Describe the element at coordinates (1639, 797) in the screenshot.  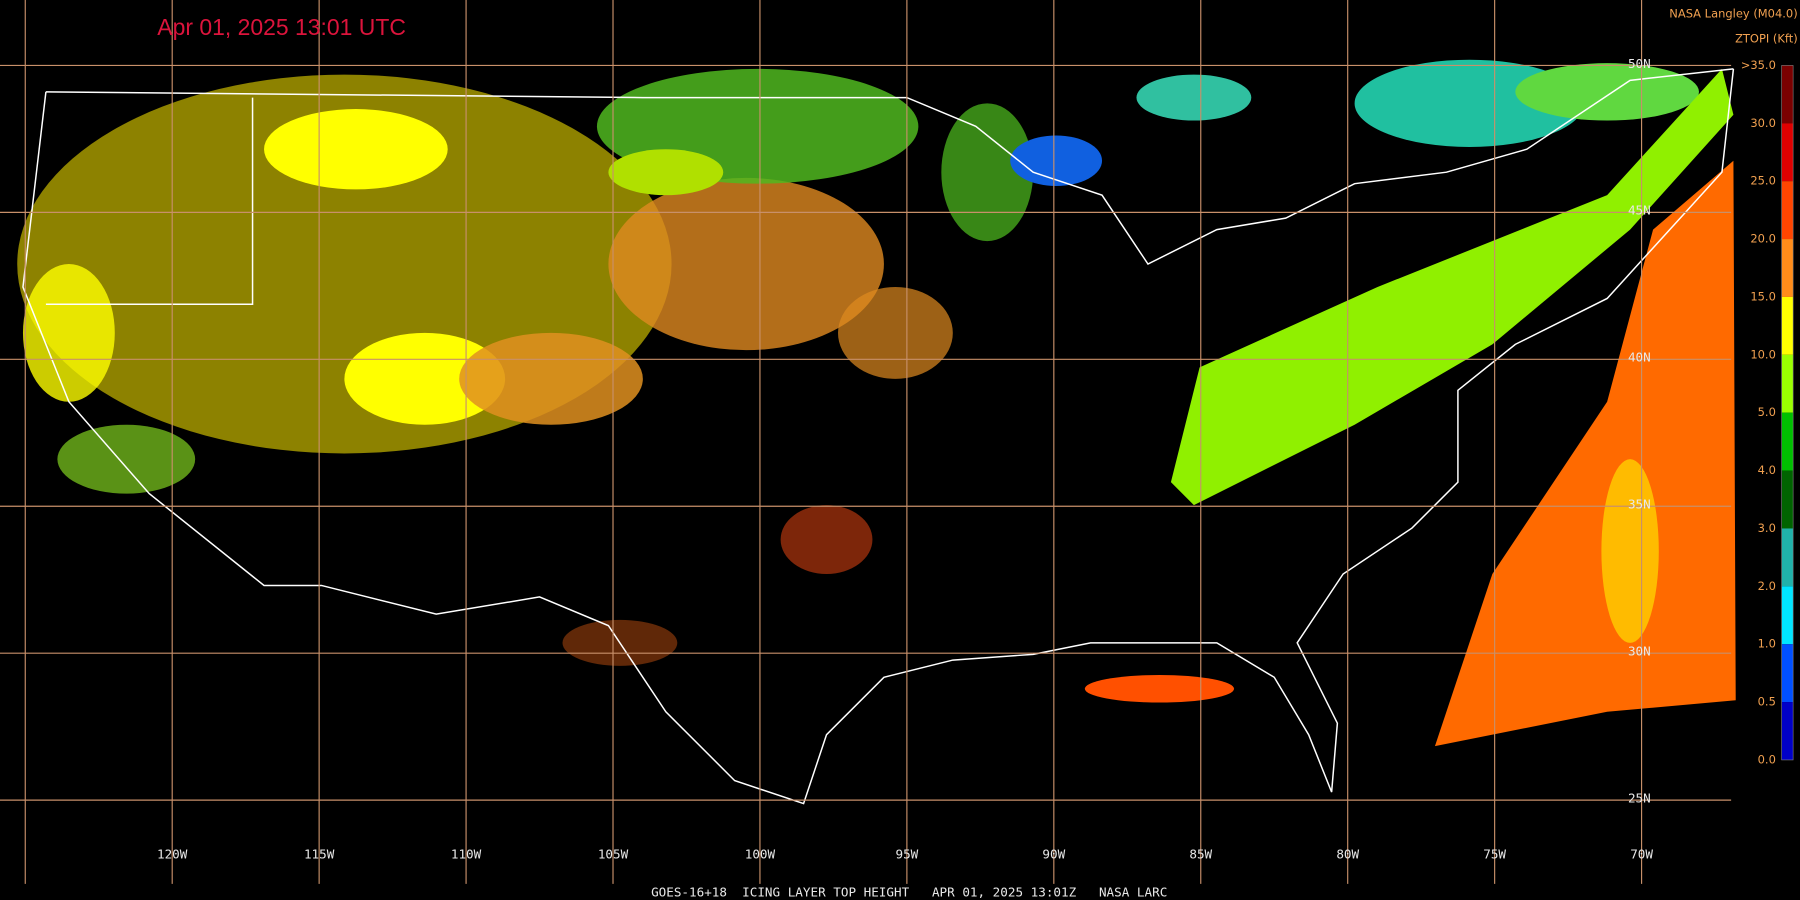
I see `latitude-label: 25N` at that location.